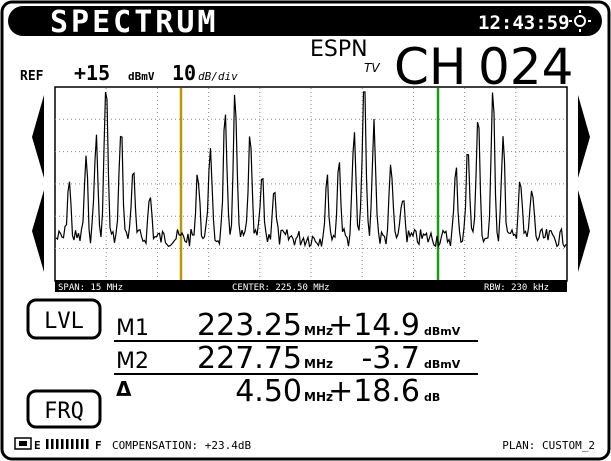 This screenshot has width=611, height=461. I want to click on network-sub: TV, so click(372, 68).